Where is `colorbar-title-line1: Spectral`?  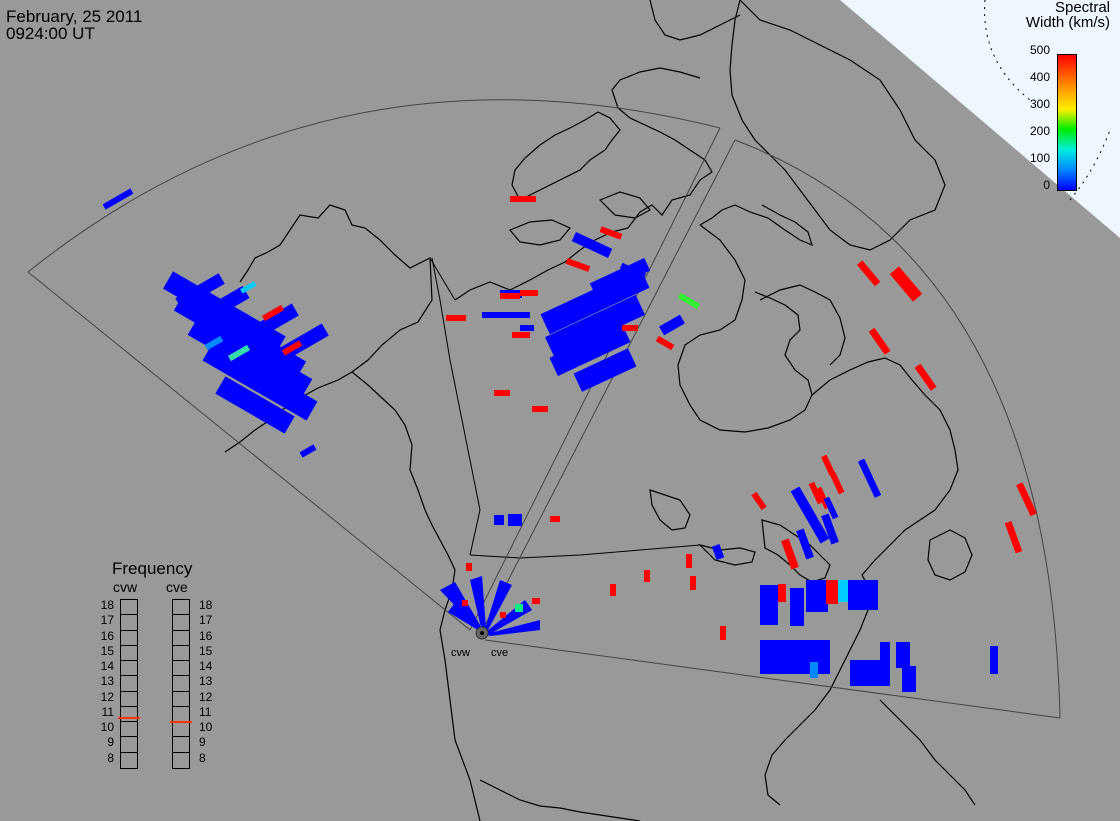
colorbar-title-line1: Spectral is located at coordinates (1082, 8).